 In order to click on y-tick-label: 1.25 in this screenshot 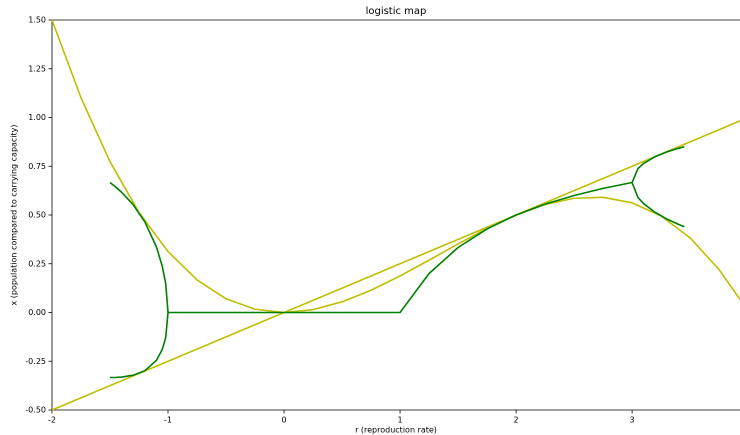, I will do `click(37, 68)`.